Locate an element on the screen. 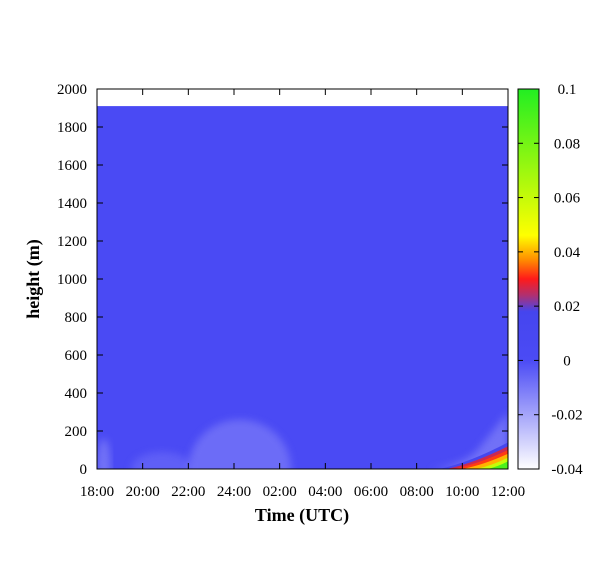 This screenshot has height=576, width=604. x-tick-label: 04:00 is located at coordinates (325, 492).